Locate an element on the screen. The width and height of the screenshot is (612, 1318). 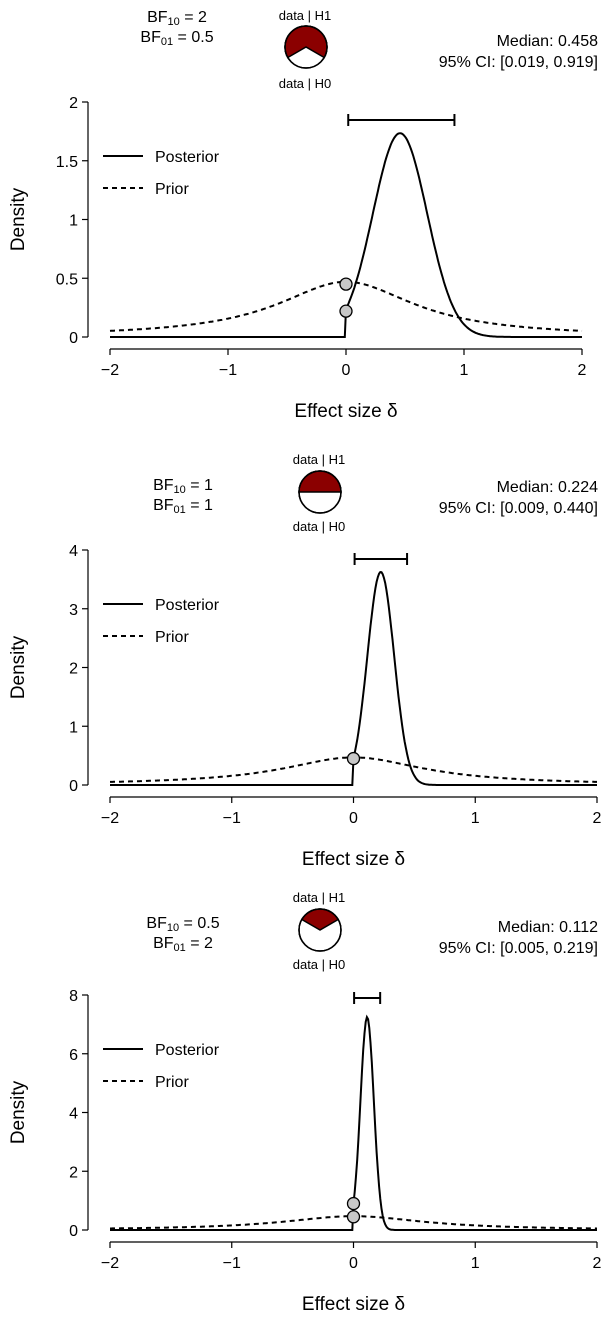
bf10-line: BF10 = 2 is located at coordinates (177, 18).